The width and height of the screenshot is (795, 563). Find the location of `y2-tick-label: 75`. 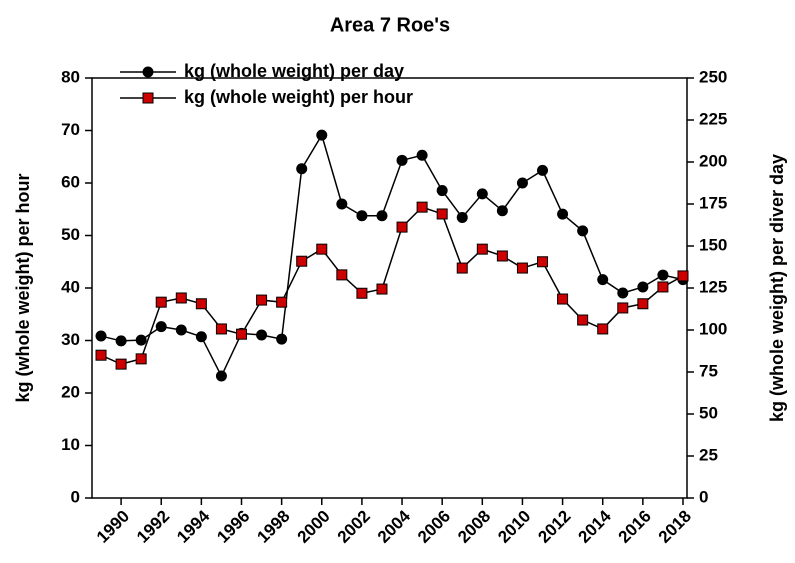

y2-tick-label: 75 is located at coordinates (708, 370).